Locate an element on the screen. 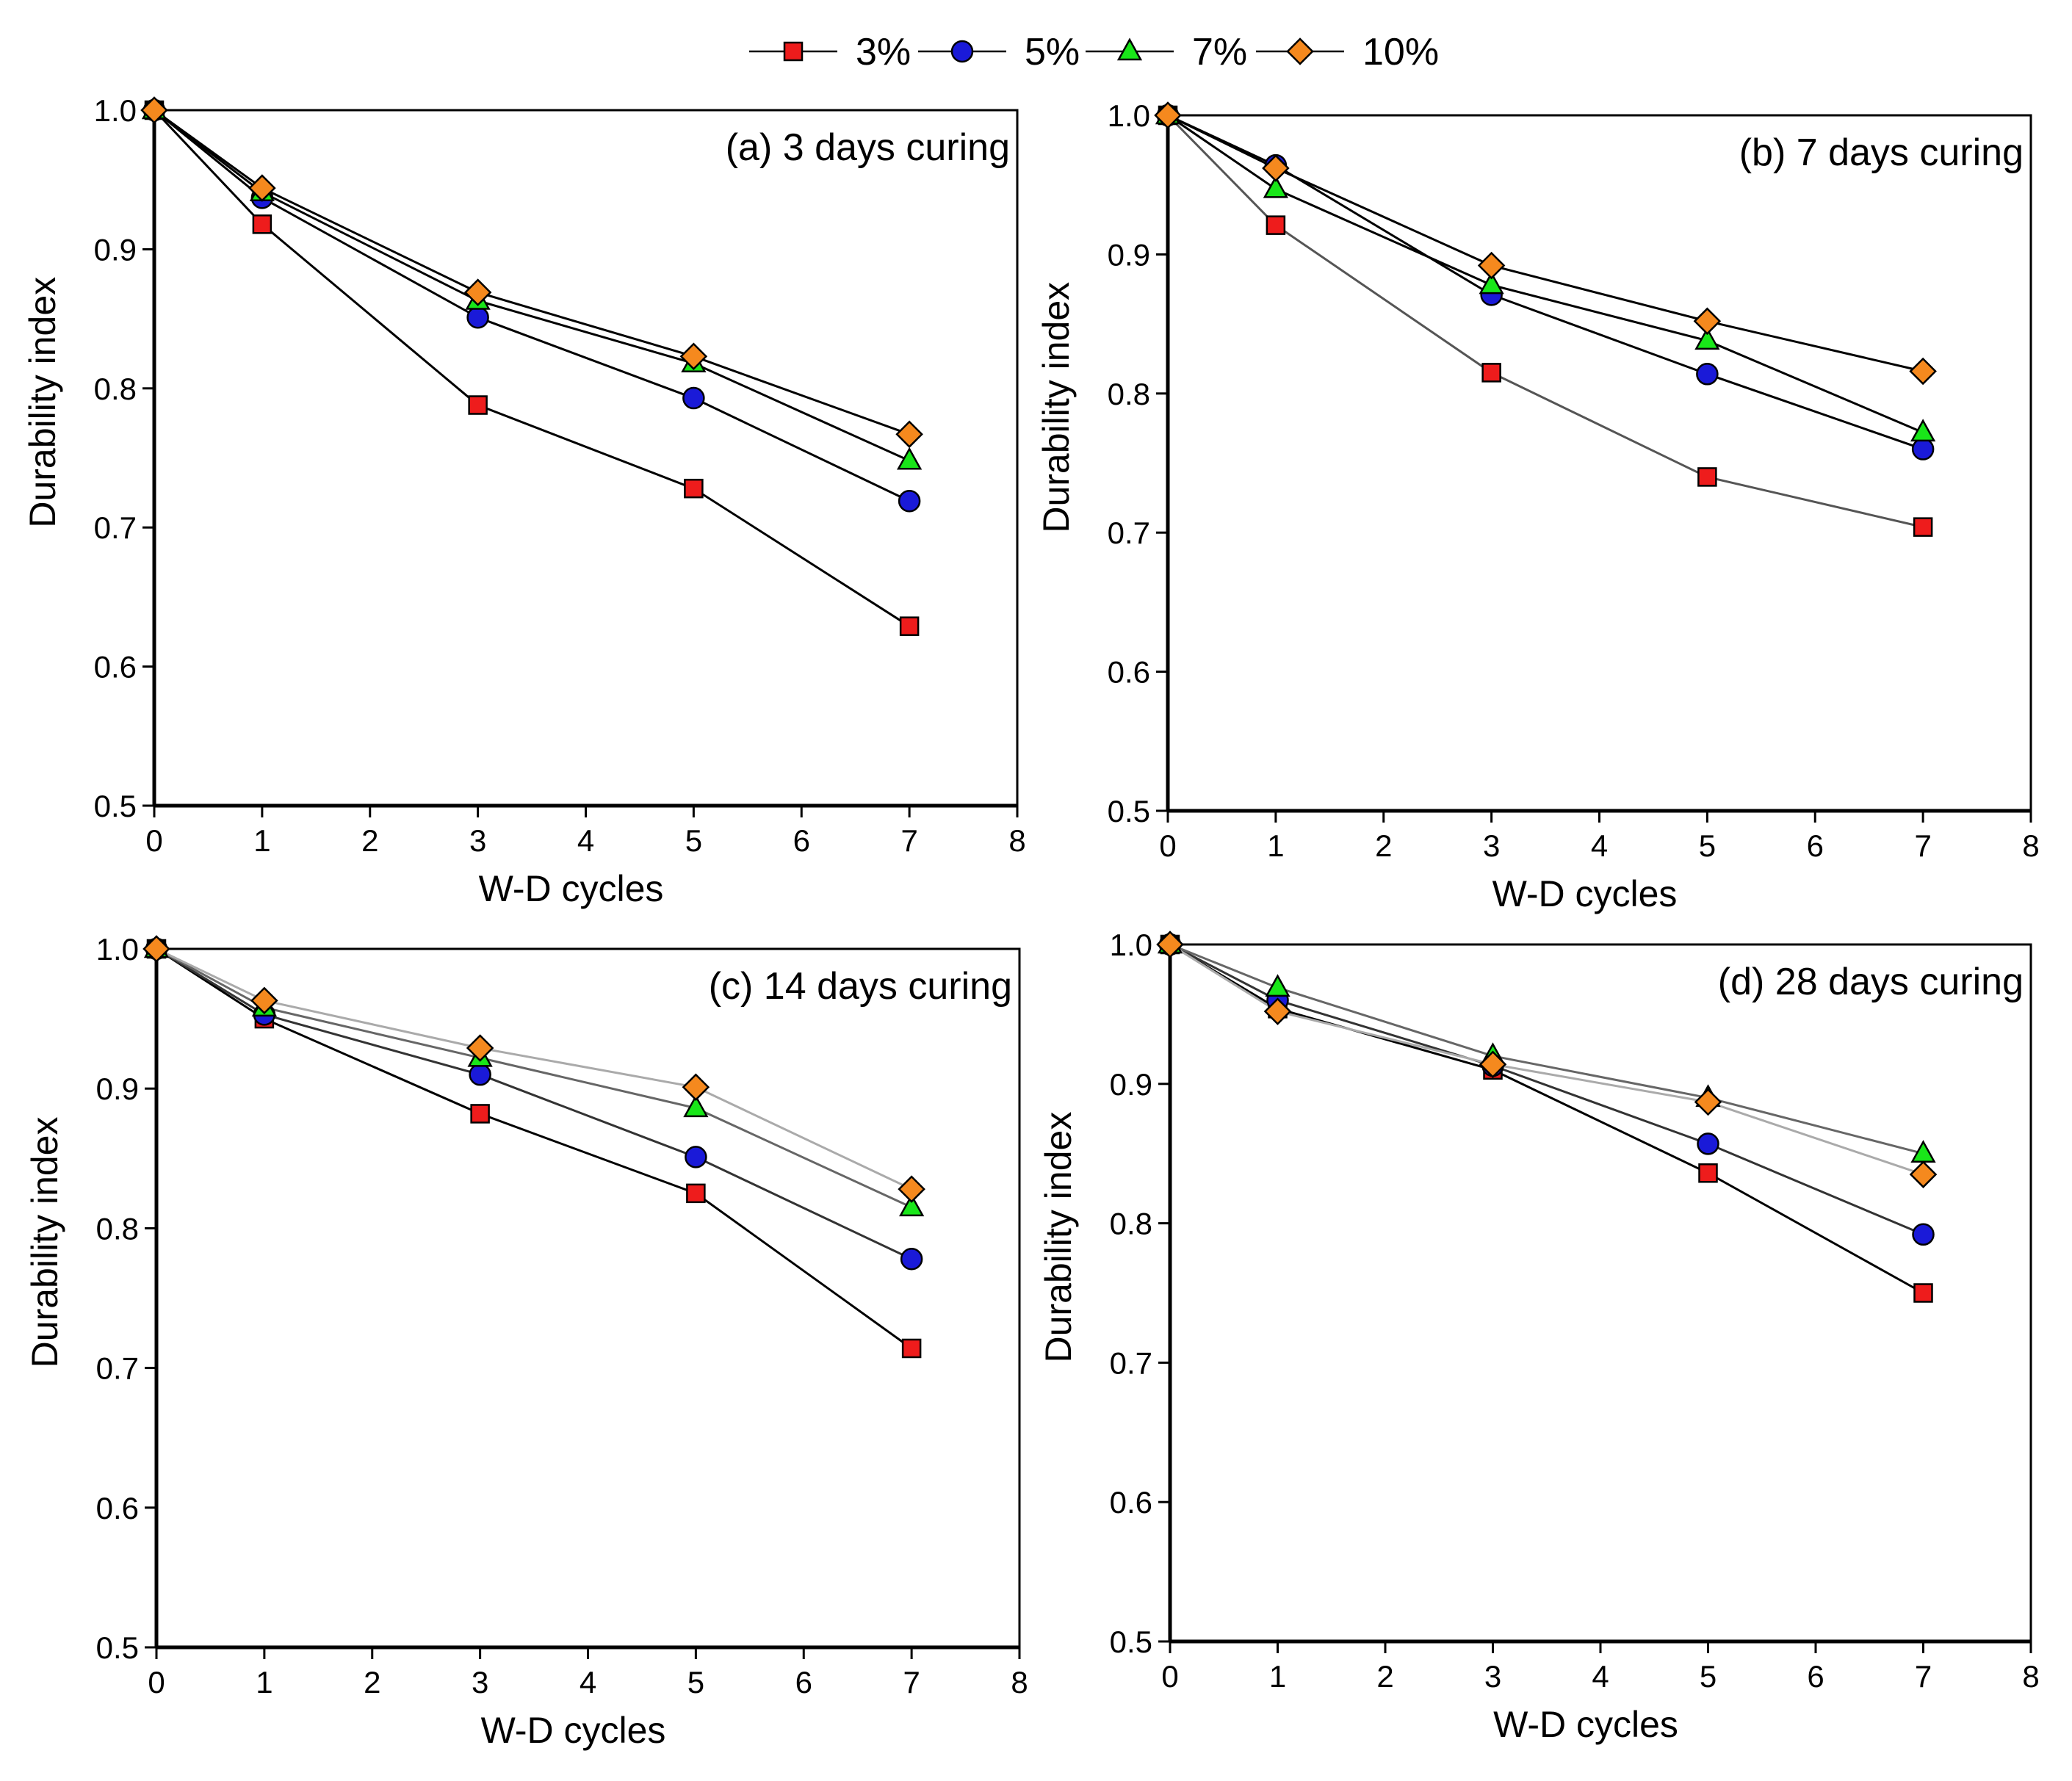  legend: 3% 5% 7% 10% is located at coordinates (1094, 52).